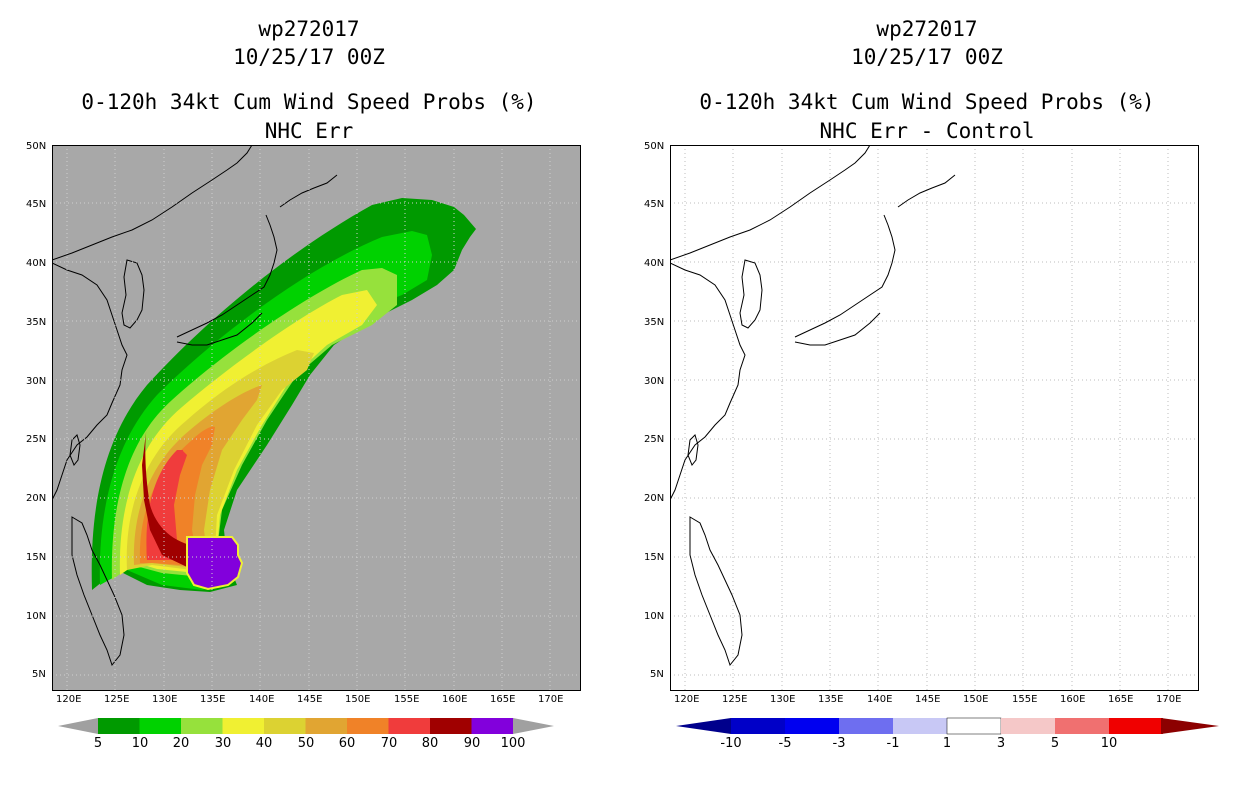 The image size is (1236, 800). What do you see at coordinates (306, 743) in the screenshot?
I see `colorbar-label: 50` at bounding box center [306, 743].